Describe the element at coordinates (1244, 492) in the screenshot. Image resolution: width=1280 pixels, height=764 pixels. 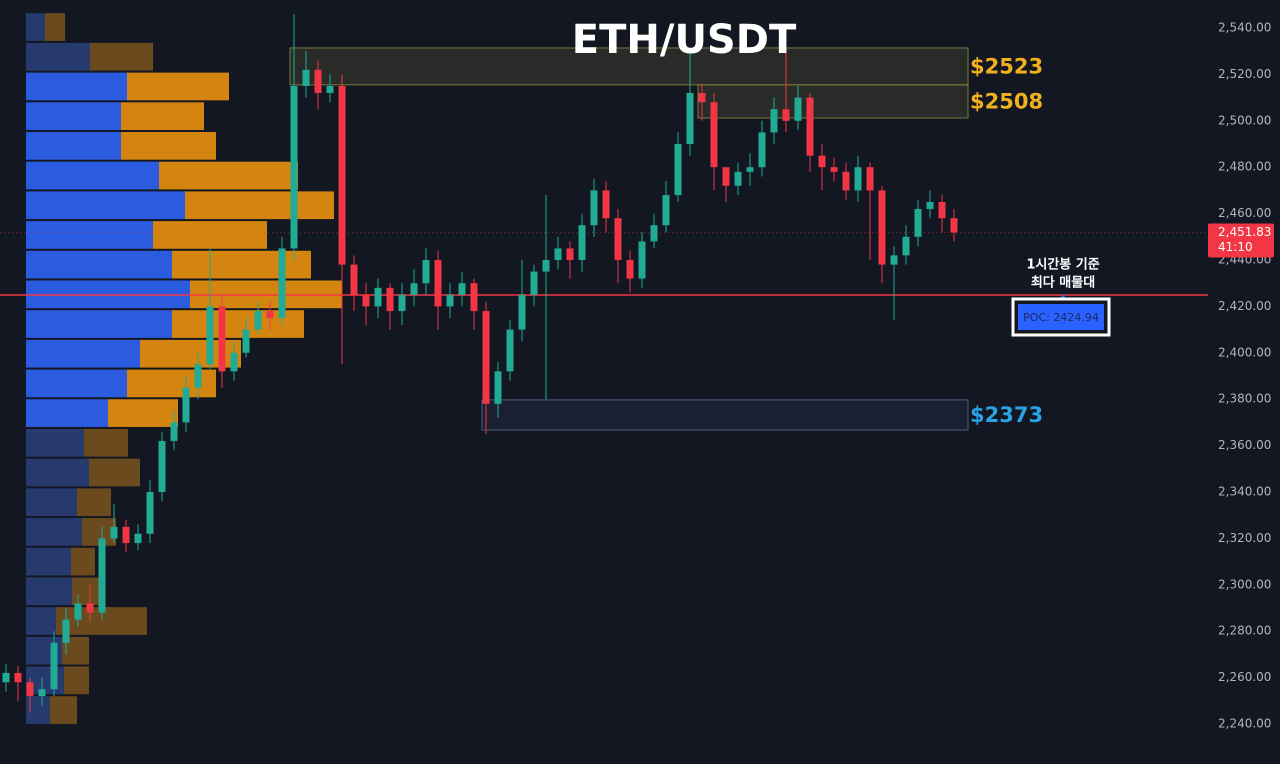
I see `y-tick-label: 2,340.00` at that location.